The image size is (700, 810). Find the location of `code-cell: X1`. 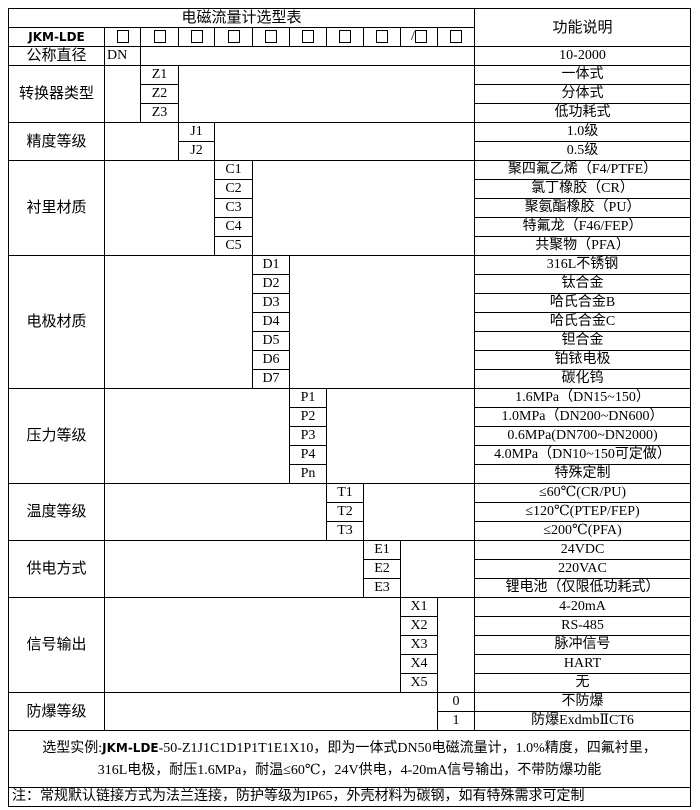

code-cell: X1 is located at coordinates (419, 607).